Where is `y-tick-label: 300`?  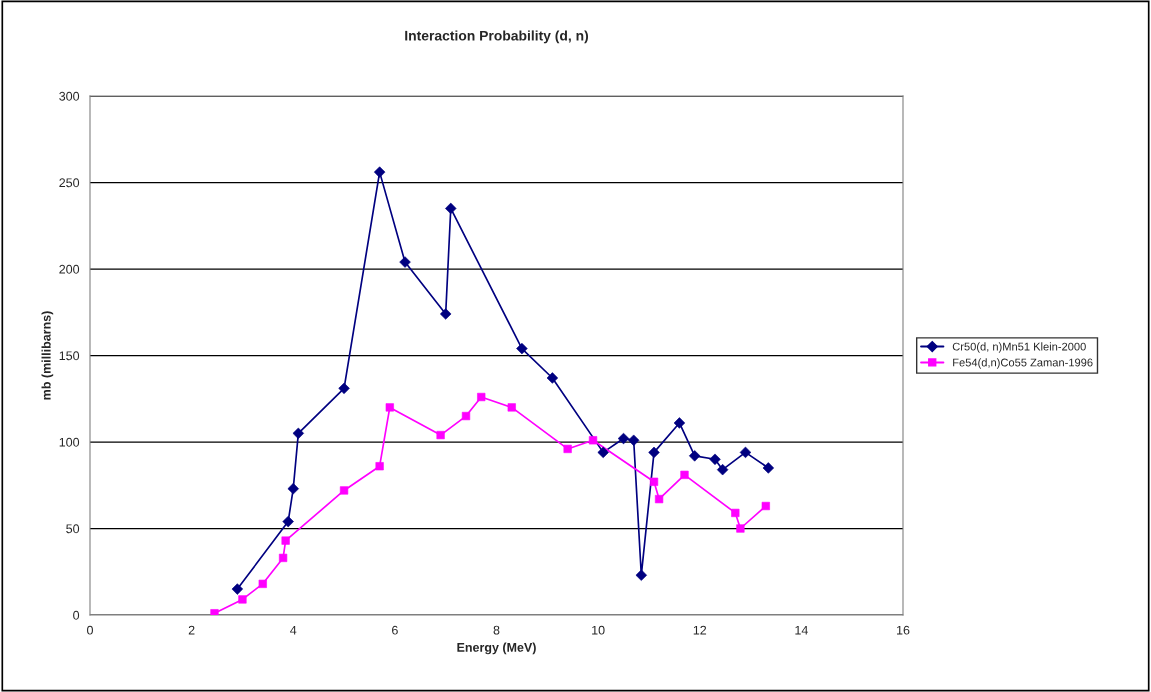 y-tick-label: 300 is located at coordinates (69, 96).